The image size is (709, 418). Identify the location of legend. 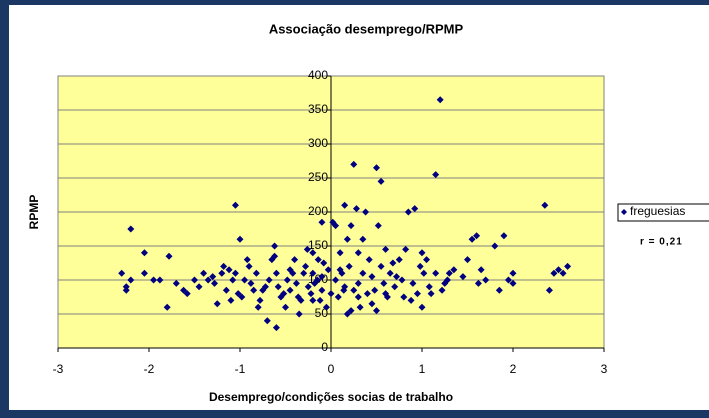
(663, 212).